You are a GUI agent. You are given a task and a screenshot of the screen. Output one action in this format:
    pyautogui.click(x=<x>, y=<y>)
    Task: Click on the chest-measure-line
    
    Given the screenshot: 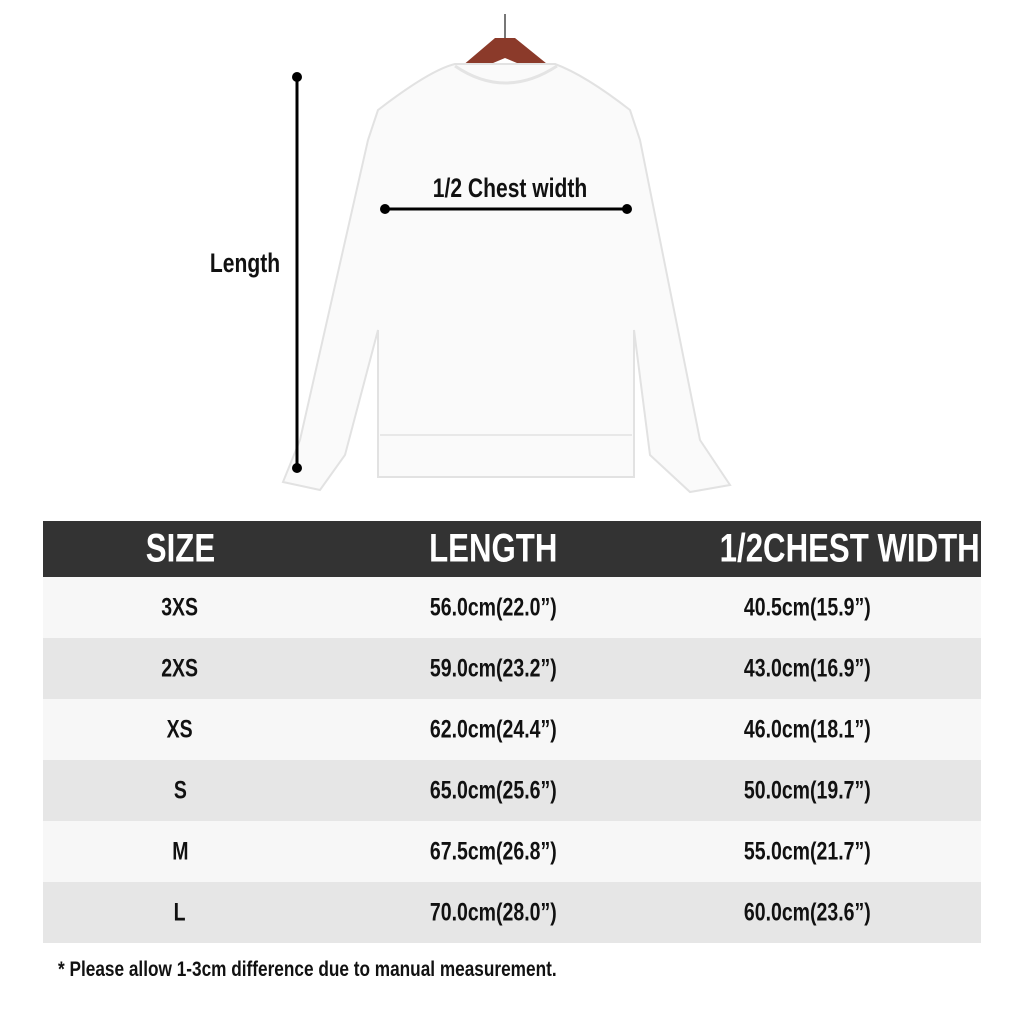 What is the action you would take?
    pyautogui.click(x=506, y=209)
    